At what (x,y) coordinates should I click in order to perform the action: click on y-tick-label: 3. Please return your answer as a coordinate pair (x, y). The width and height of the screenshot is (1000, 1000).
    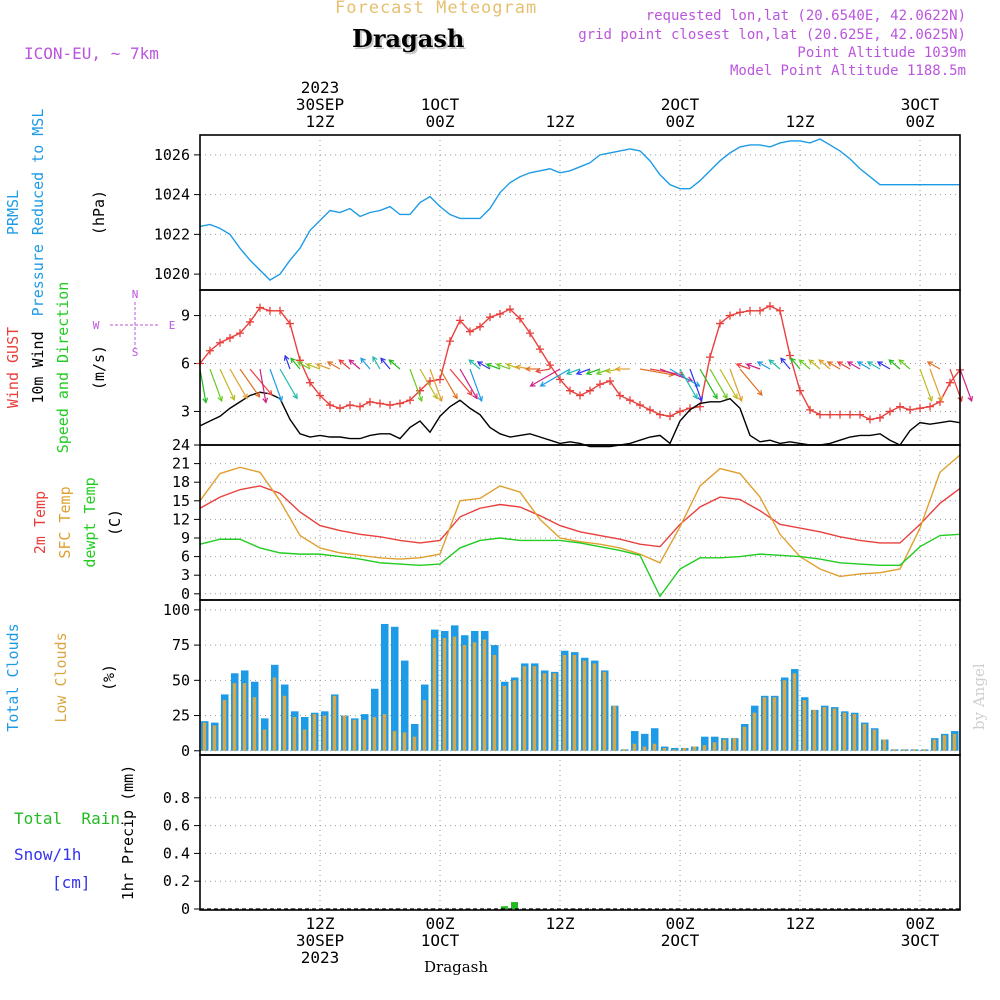
    Looking at the image, I should click on (185, 575).